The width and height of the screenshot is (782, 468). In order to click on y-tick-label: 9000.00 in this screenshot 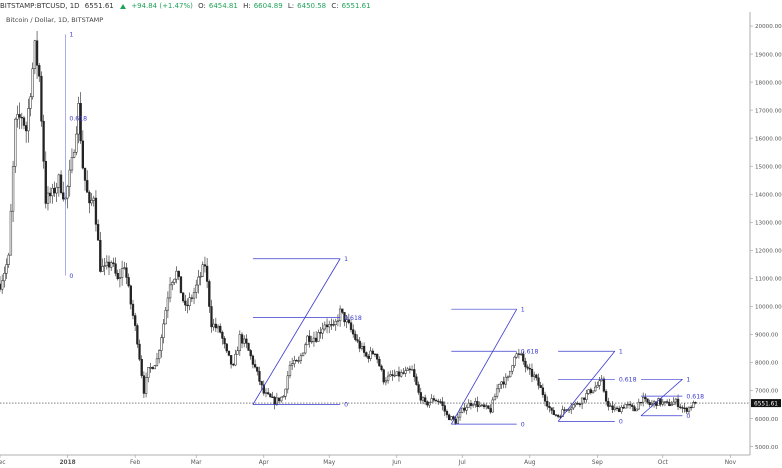, I will do `click(767, 336)`.